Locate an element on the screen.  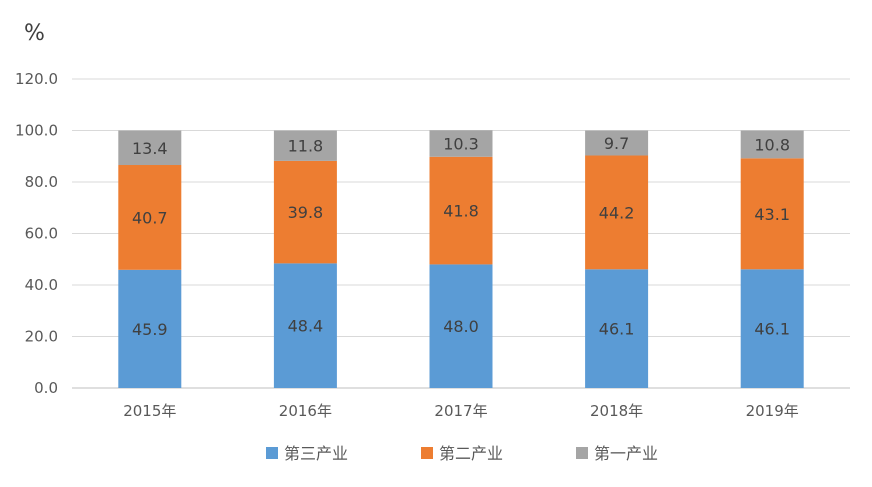
legend-label: 第二产业 is located at coordinates (471, 453).